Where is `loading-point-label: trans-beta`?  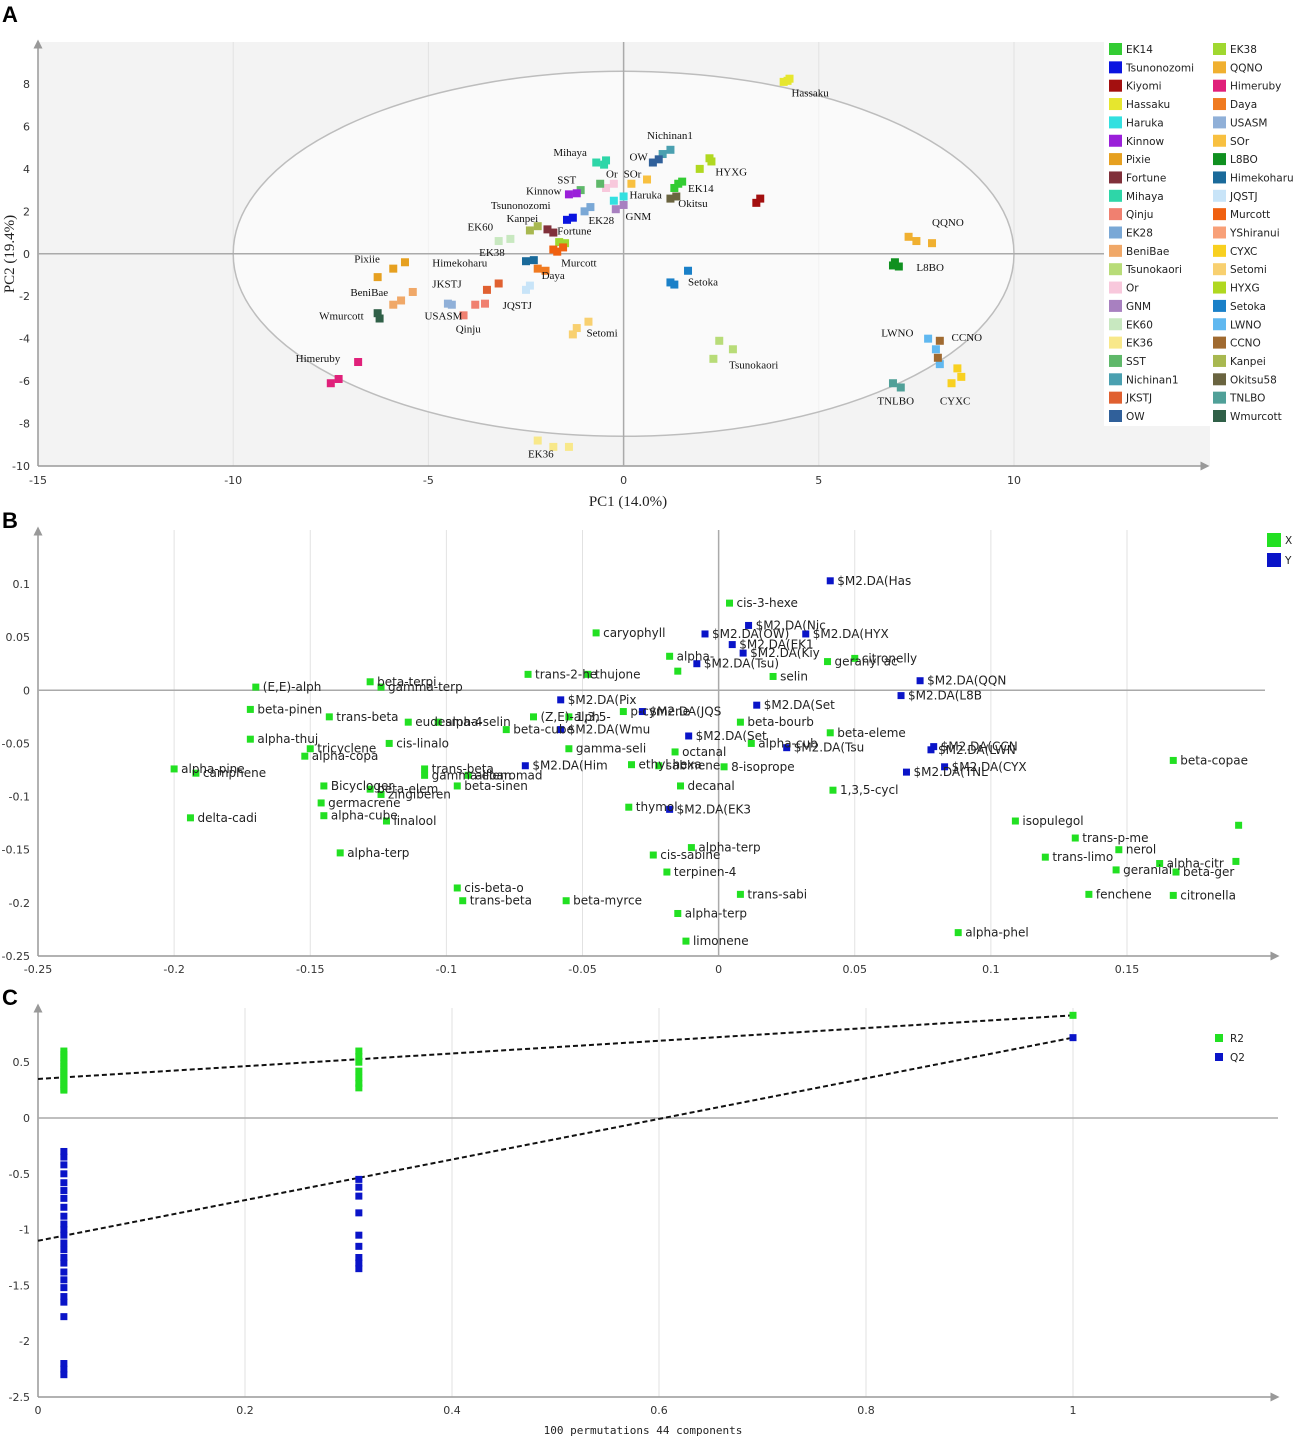
loading-point-label: trans-beta is located at coordinates (367, 717).